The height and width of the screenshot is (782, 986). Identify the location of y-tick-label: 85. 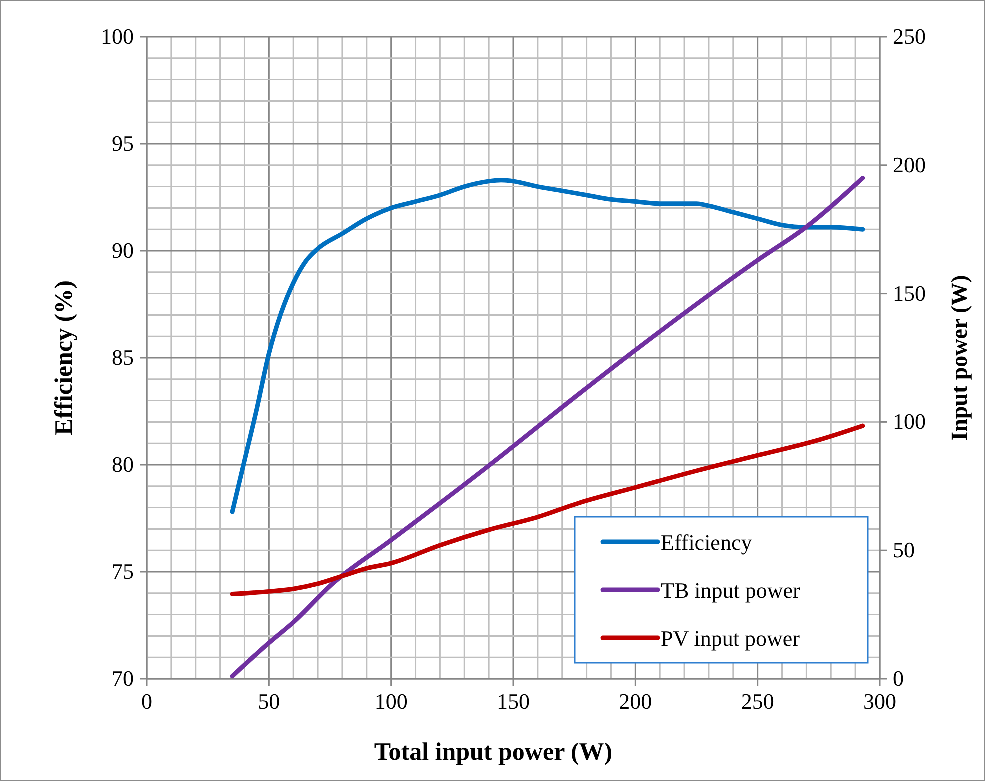
(123, 357).